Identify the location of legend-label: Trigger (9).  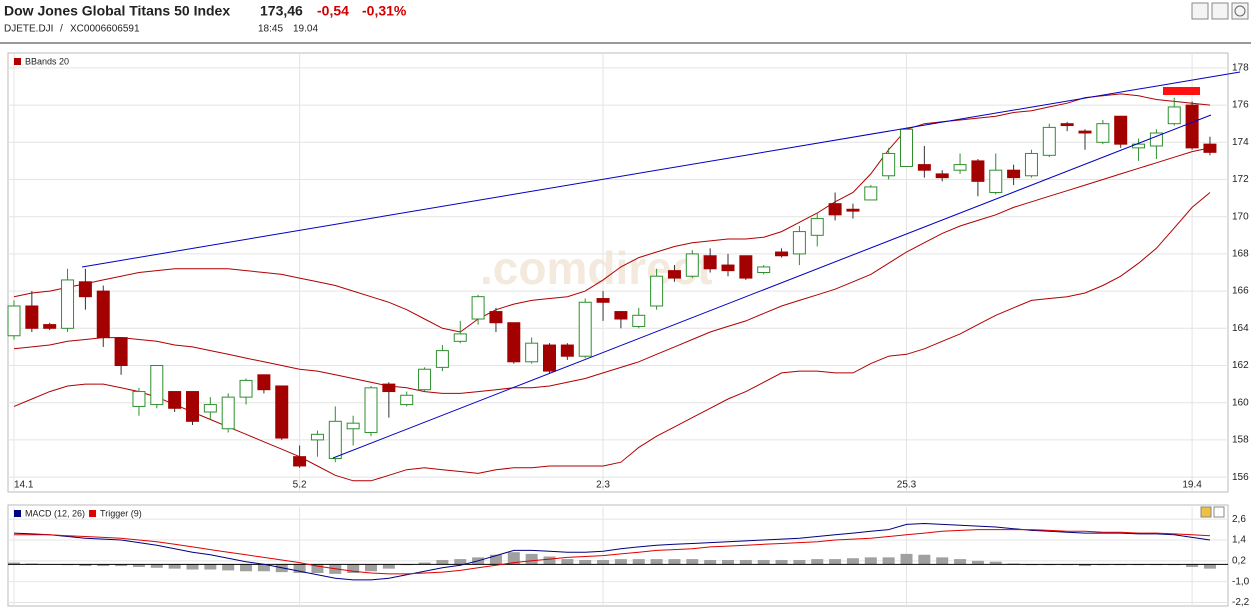
(121, 513).